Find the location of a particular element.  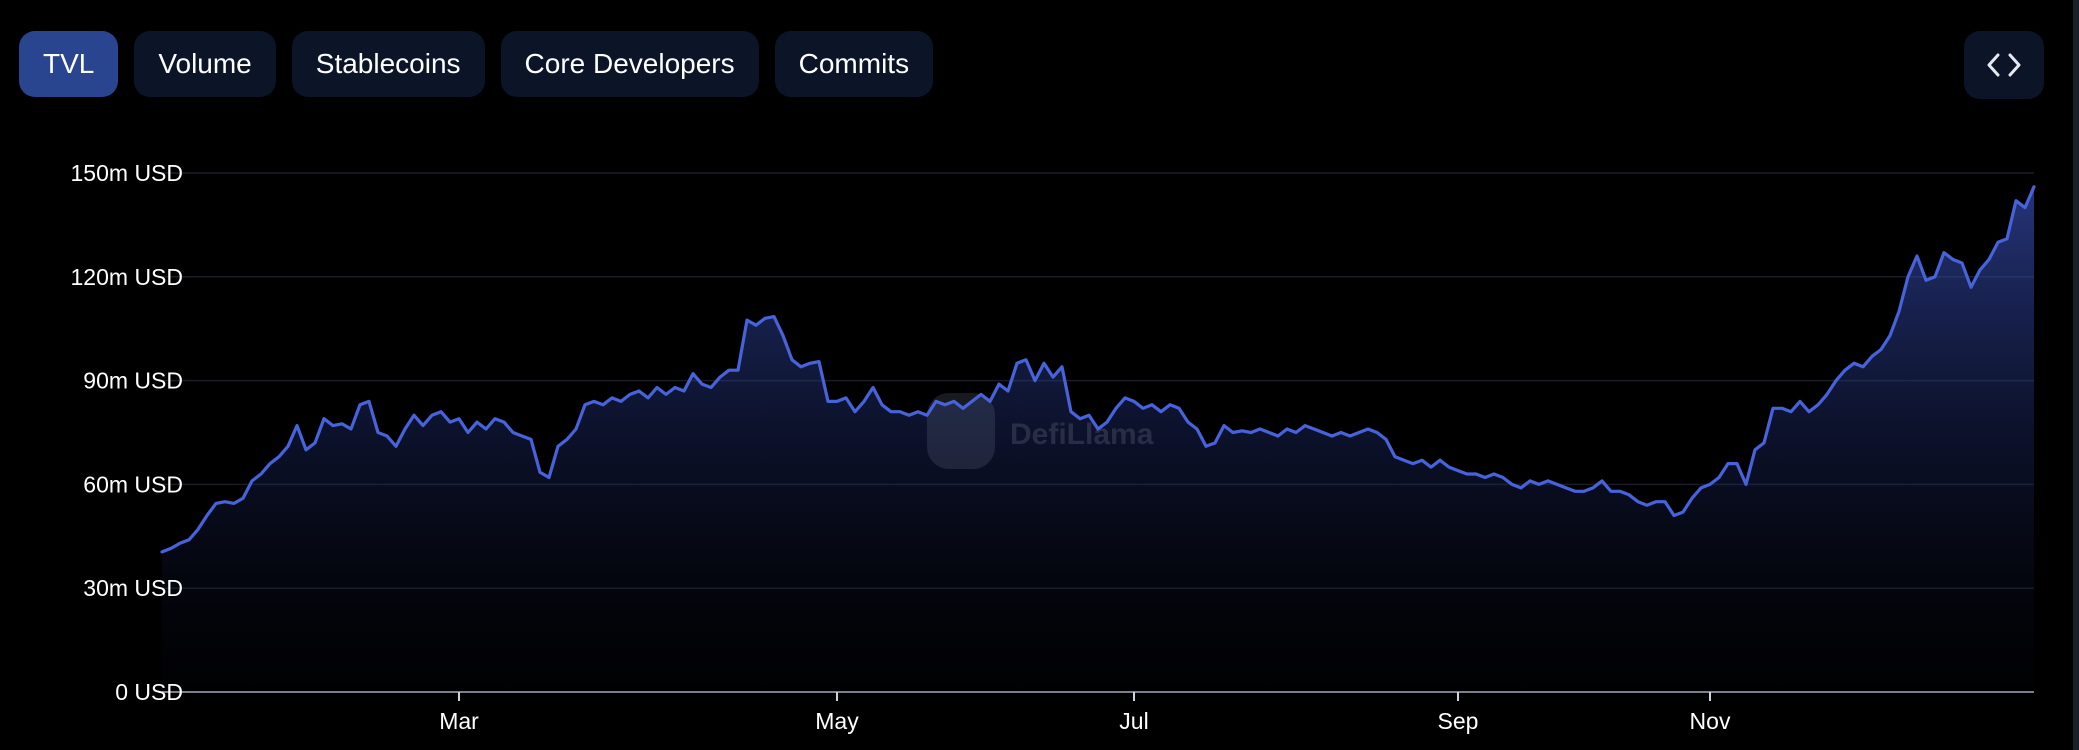

watermark-text: DefiLlama is located at coordinates (1082, 434).